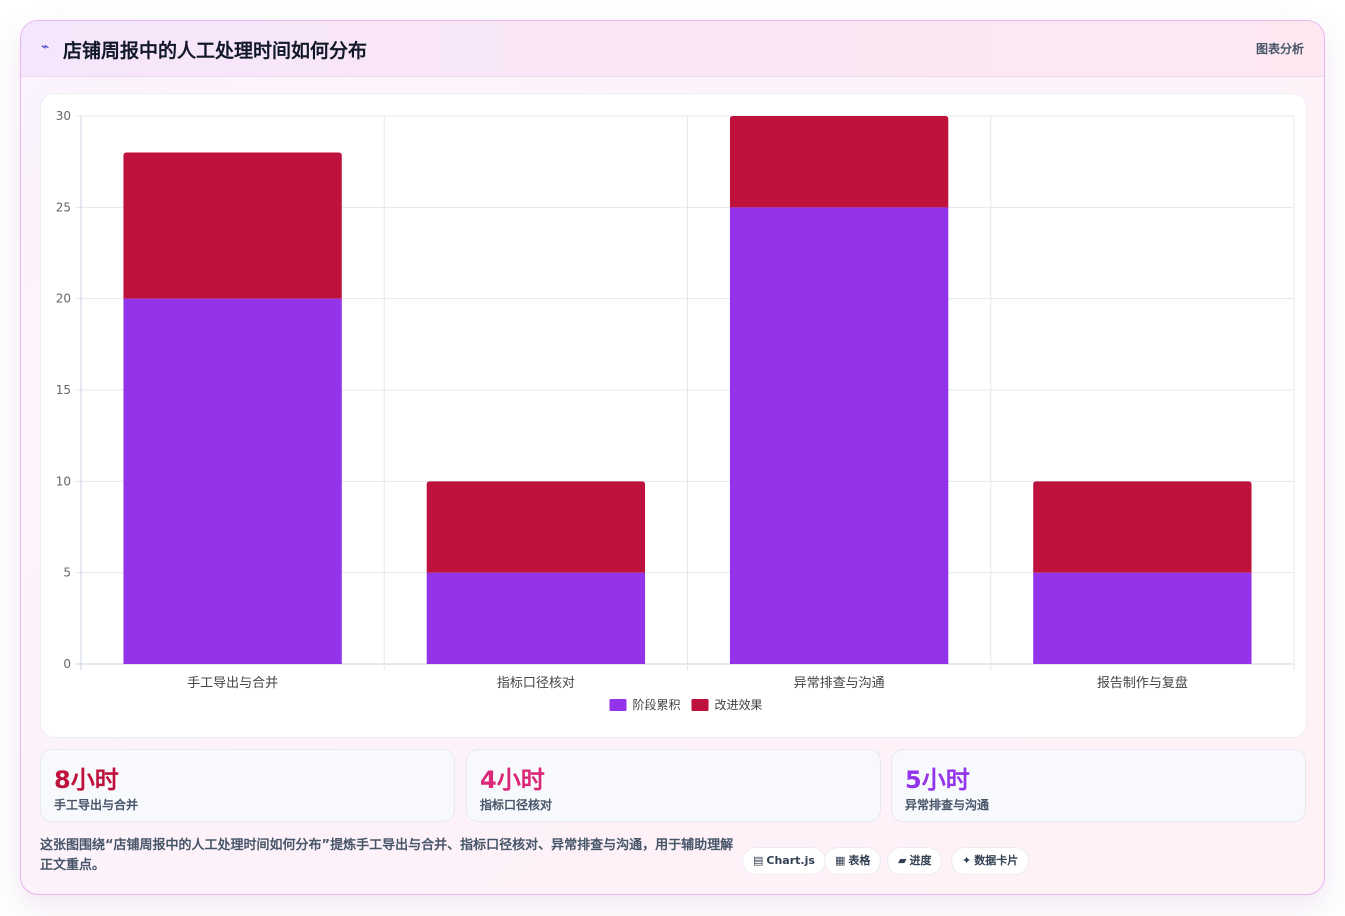  Describe the element at coordinates (967, 860) in the screenshot. I see `sparkle-icon: ✦` at that location.